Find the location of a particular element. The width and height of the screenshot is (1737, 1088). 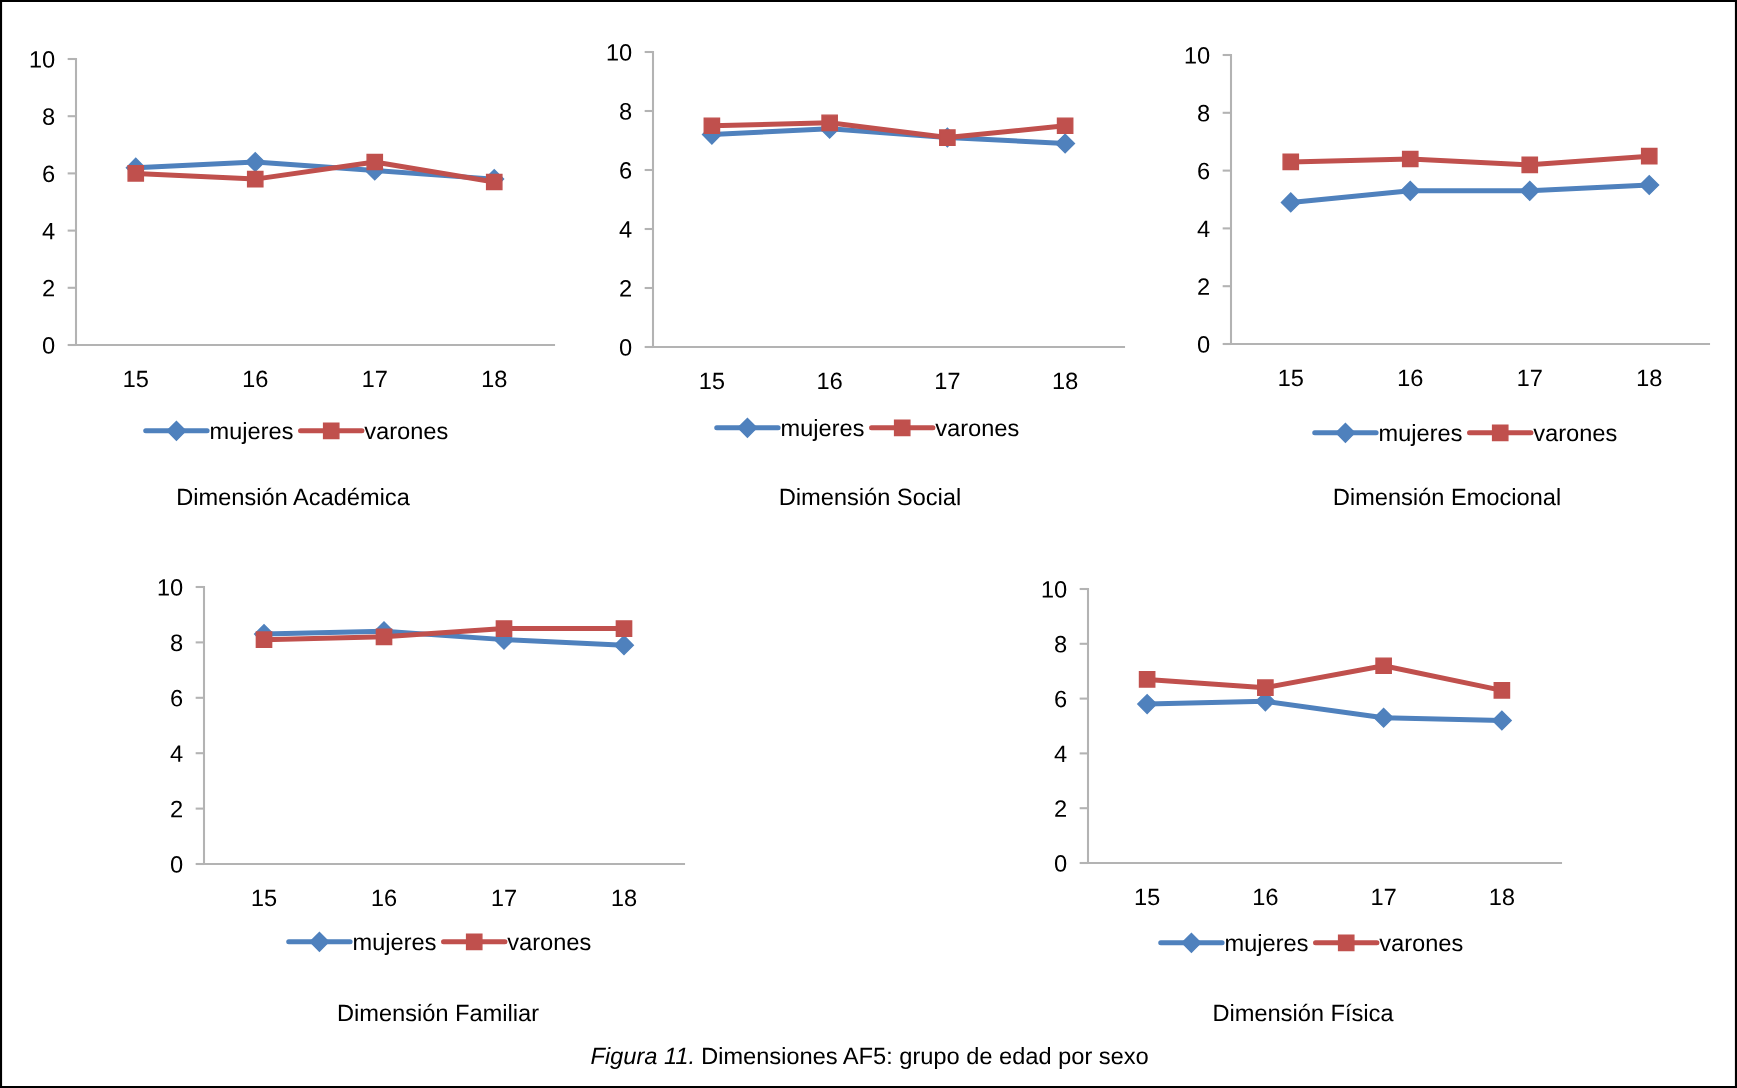

text: Dimensión Académica is located at coordinates (294, 496).